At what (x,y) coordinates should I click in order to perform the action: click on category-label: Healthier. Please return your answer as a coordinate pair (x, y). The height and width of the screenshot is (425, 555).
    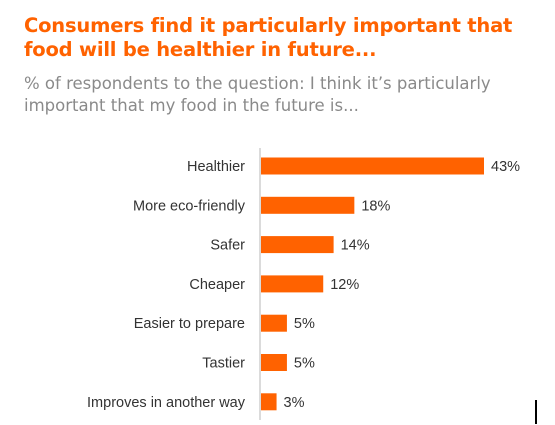
    Looking at the image, I should click on (216, 167).